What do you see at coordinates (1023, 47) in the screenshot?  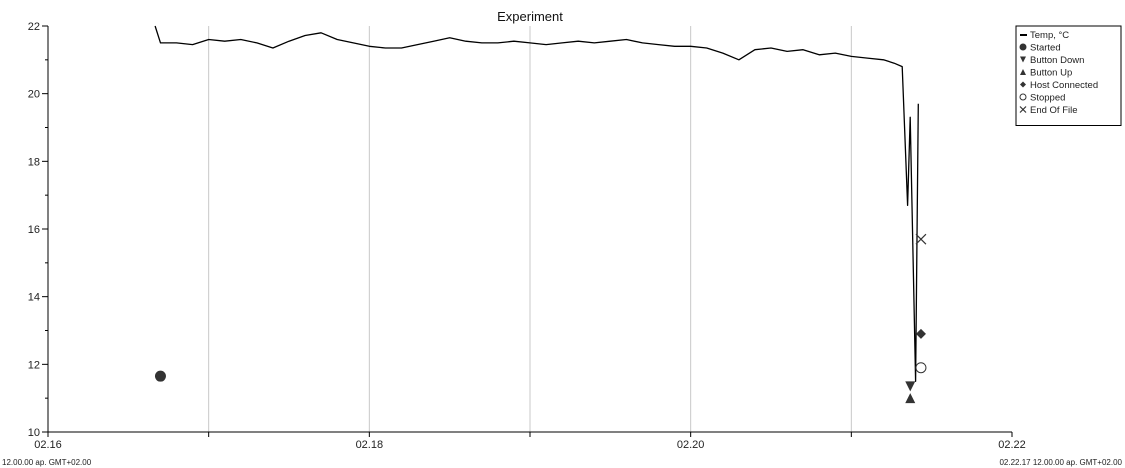 I see `legend-swatch-started` at bounding box center [1023, 47].